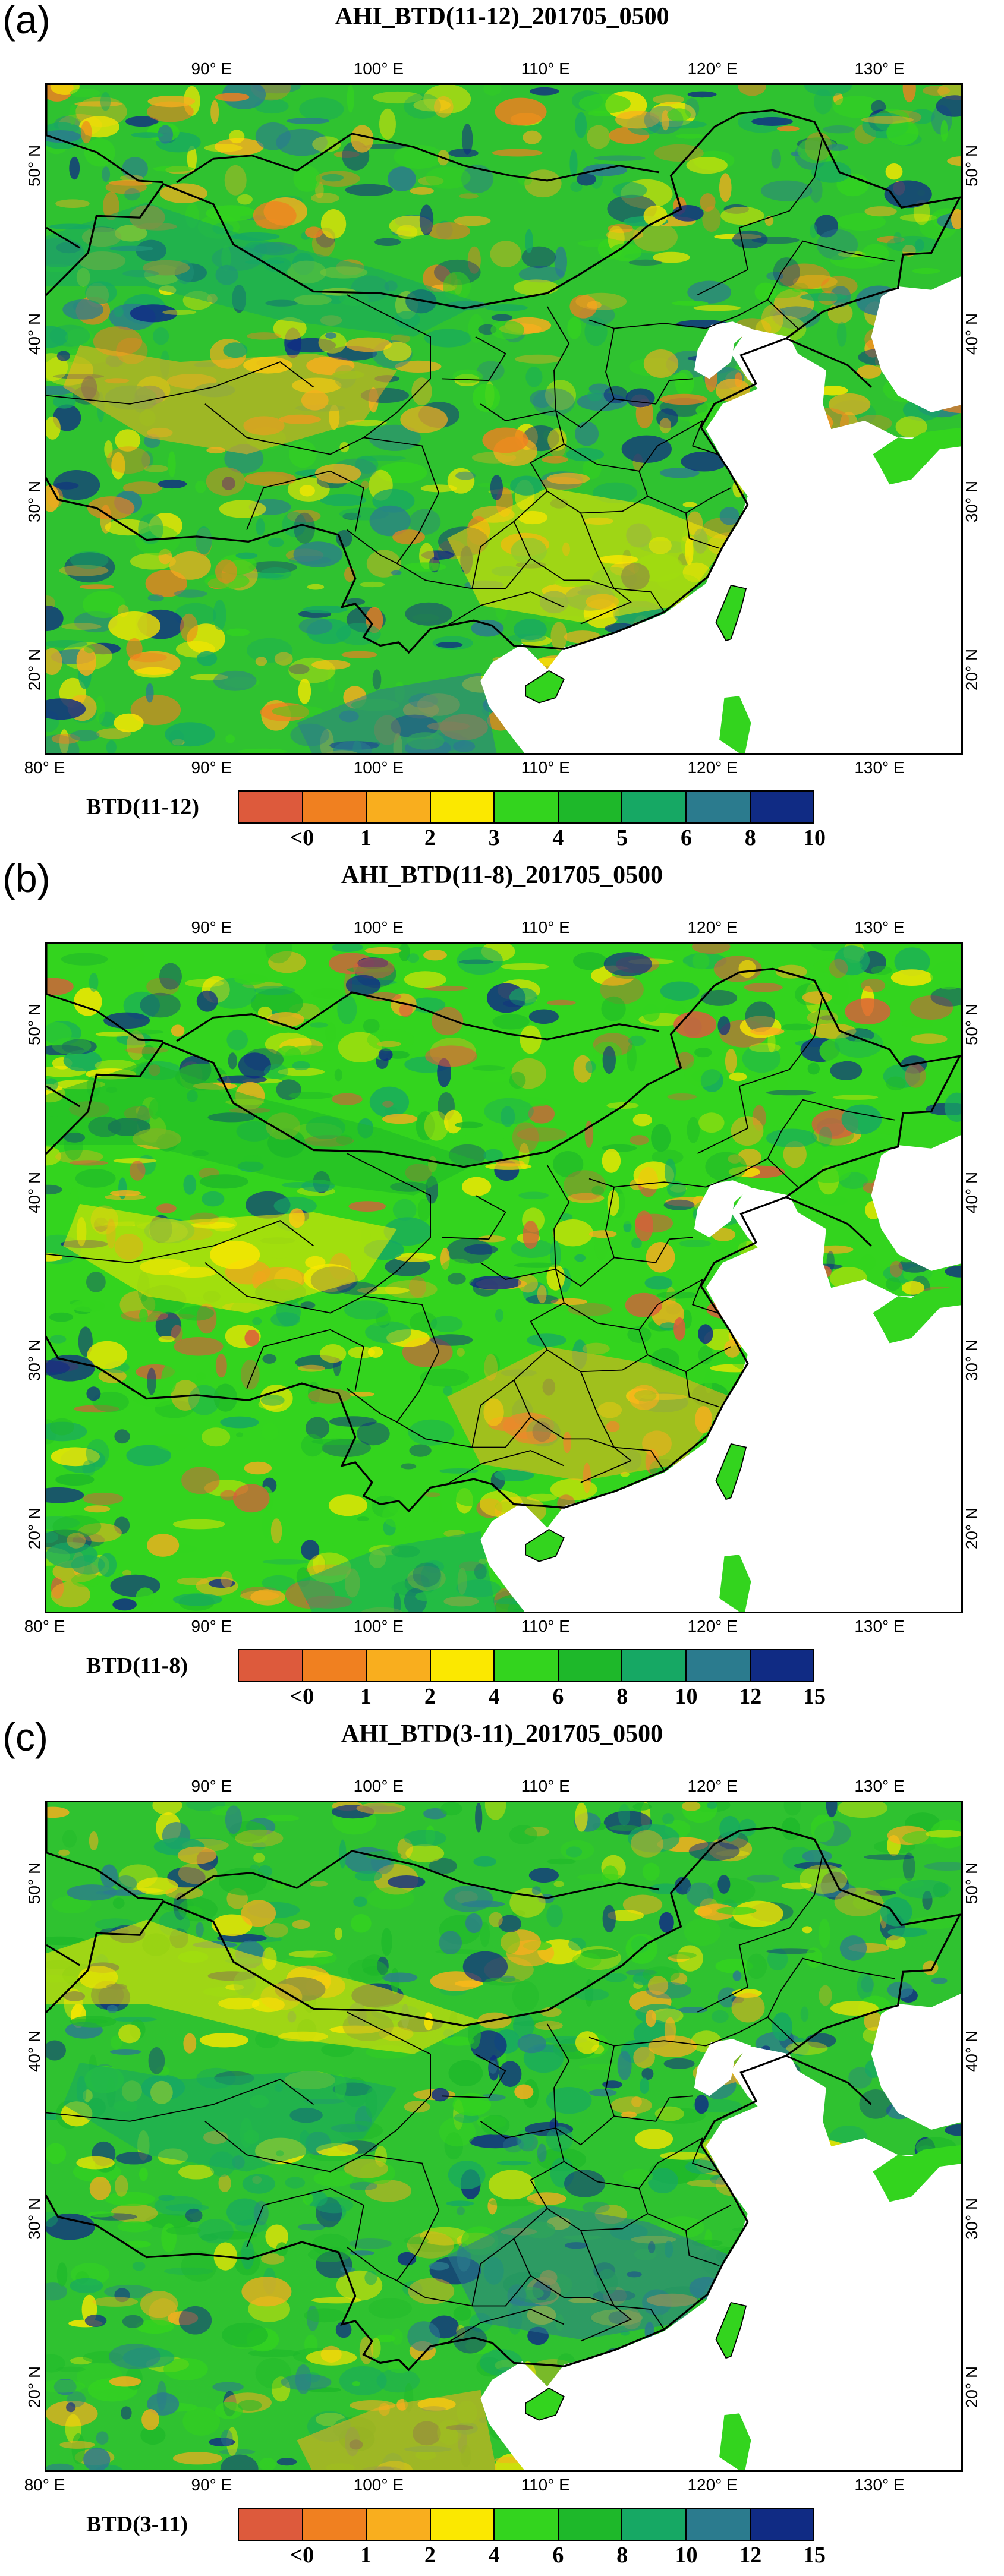  What do you see at coordinates (34, 2387) in the screenshot?
I see `lat-label-left: 20° N` at bounding box center [34, 2387].